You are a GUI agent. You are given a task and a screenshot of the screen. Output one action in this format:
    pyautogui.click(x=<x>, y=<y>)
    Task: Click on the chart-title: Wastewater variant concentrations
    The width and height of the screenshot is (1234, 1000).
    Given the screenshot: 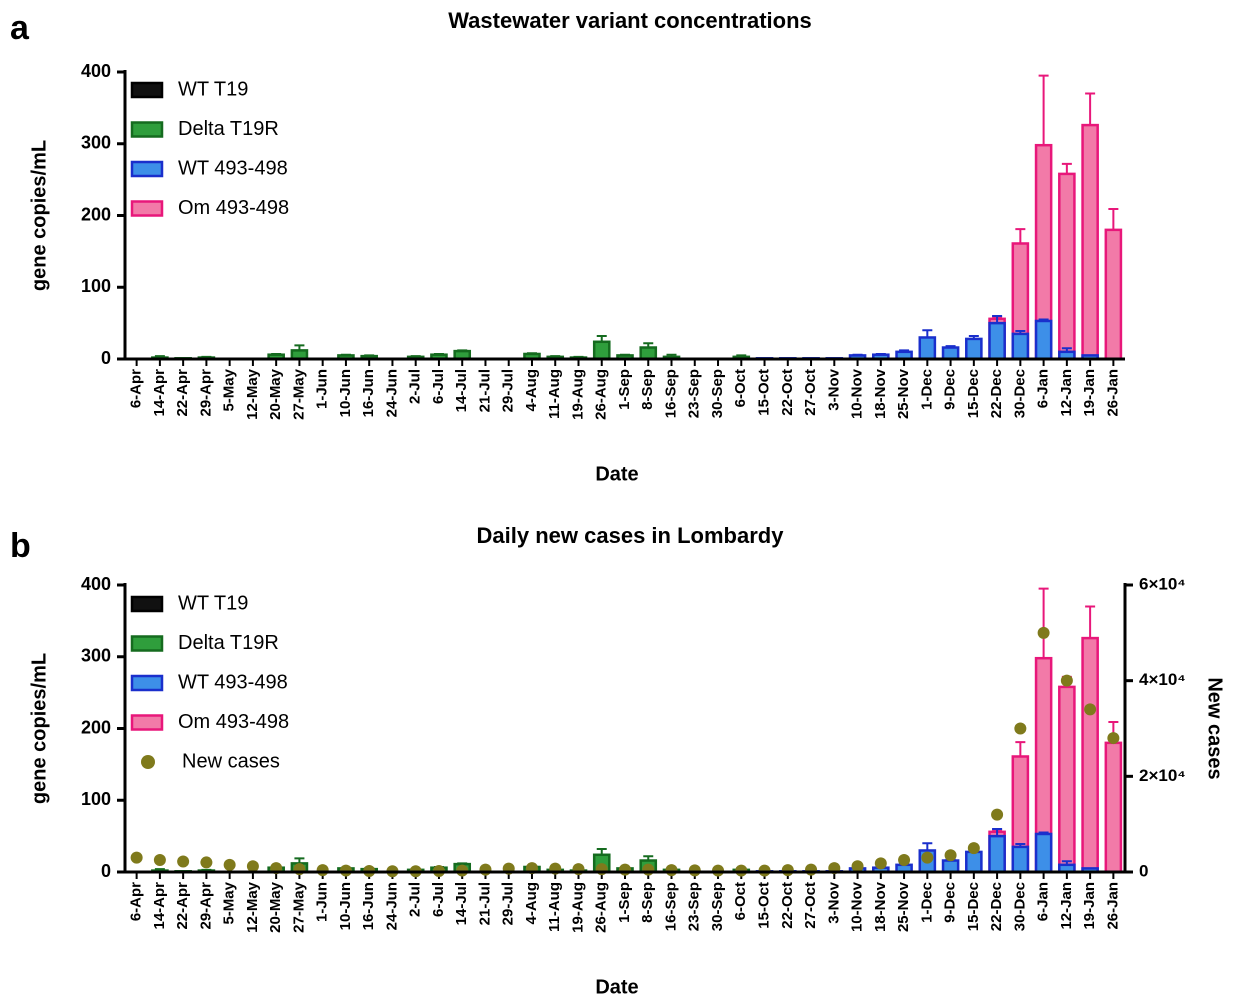 What is the action you would take?
    pyautogui.click(x=630, y=20)
    